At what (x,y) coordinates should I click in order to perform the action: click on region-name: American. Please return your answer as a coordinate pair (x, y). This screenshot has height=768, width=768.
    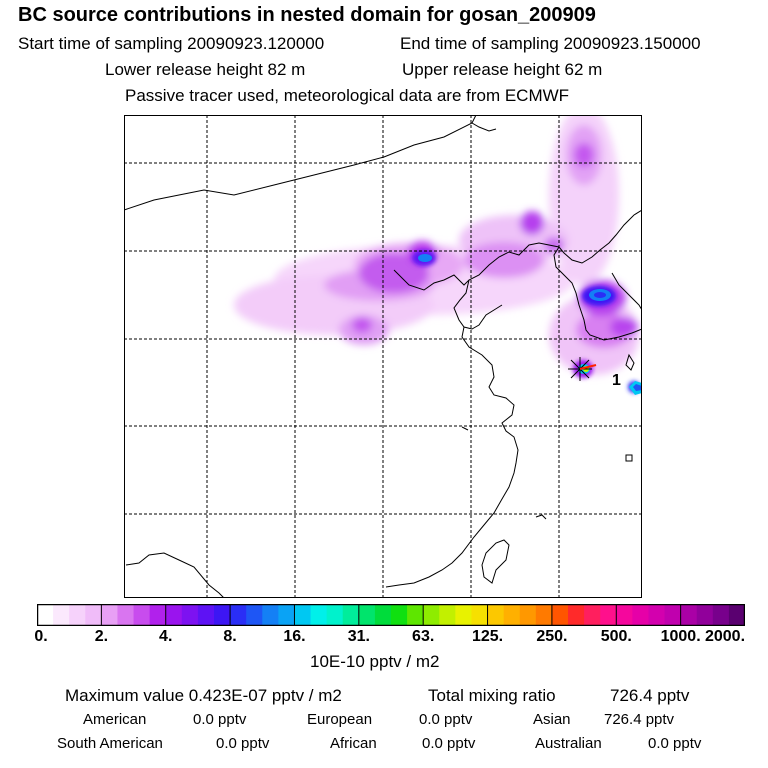
    Looking at the image, I should click on (115, 719).